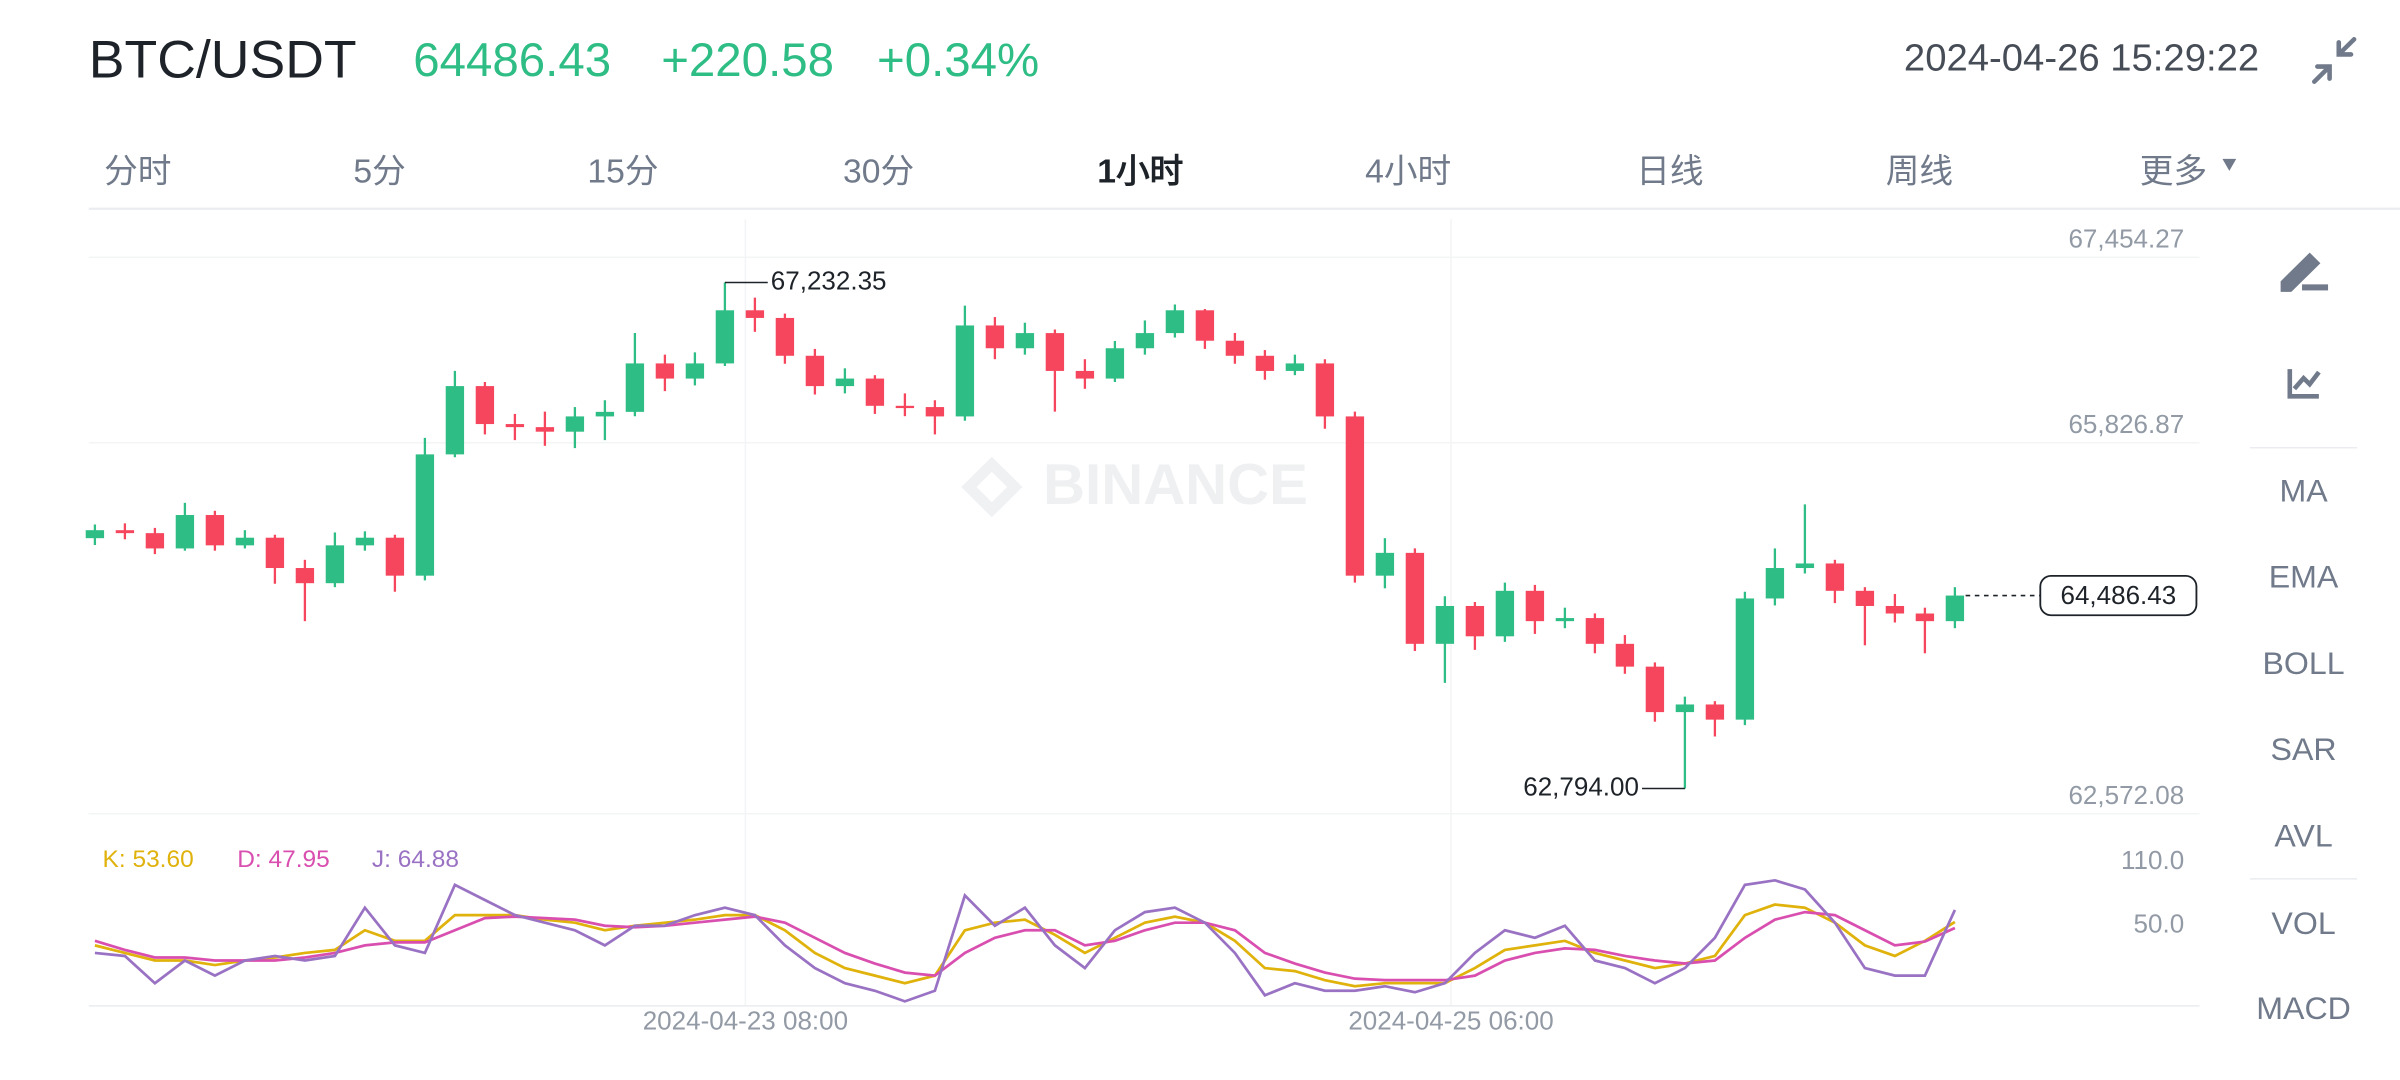  I want to click on legend-entry: J: 64.88, so click(415, 859).